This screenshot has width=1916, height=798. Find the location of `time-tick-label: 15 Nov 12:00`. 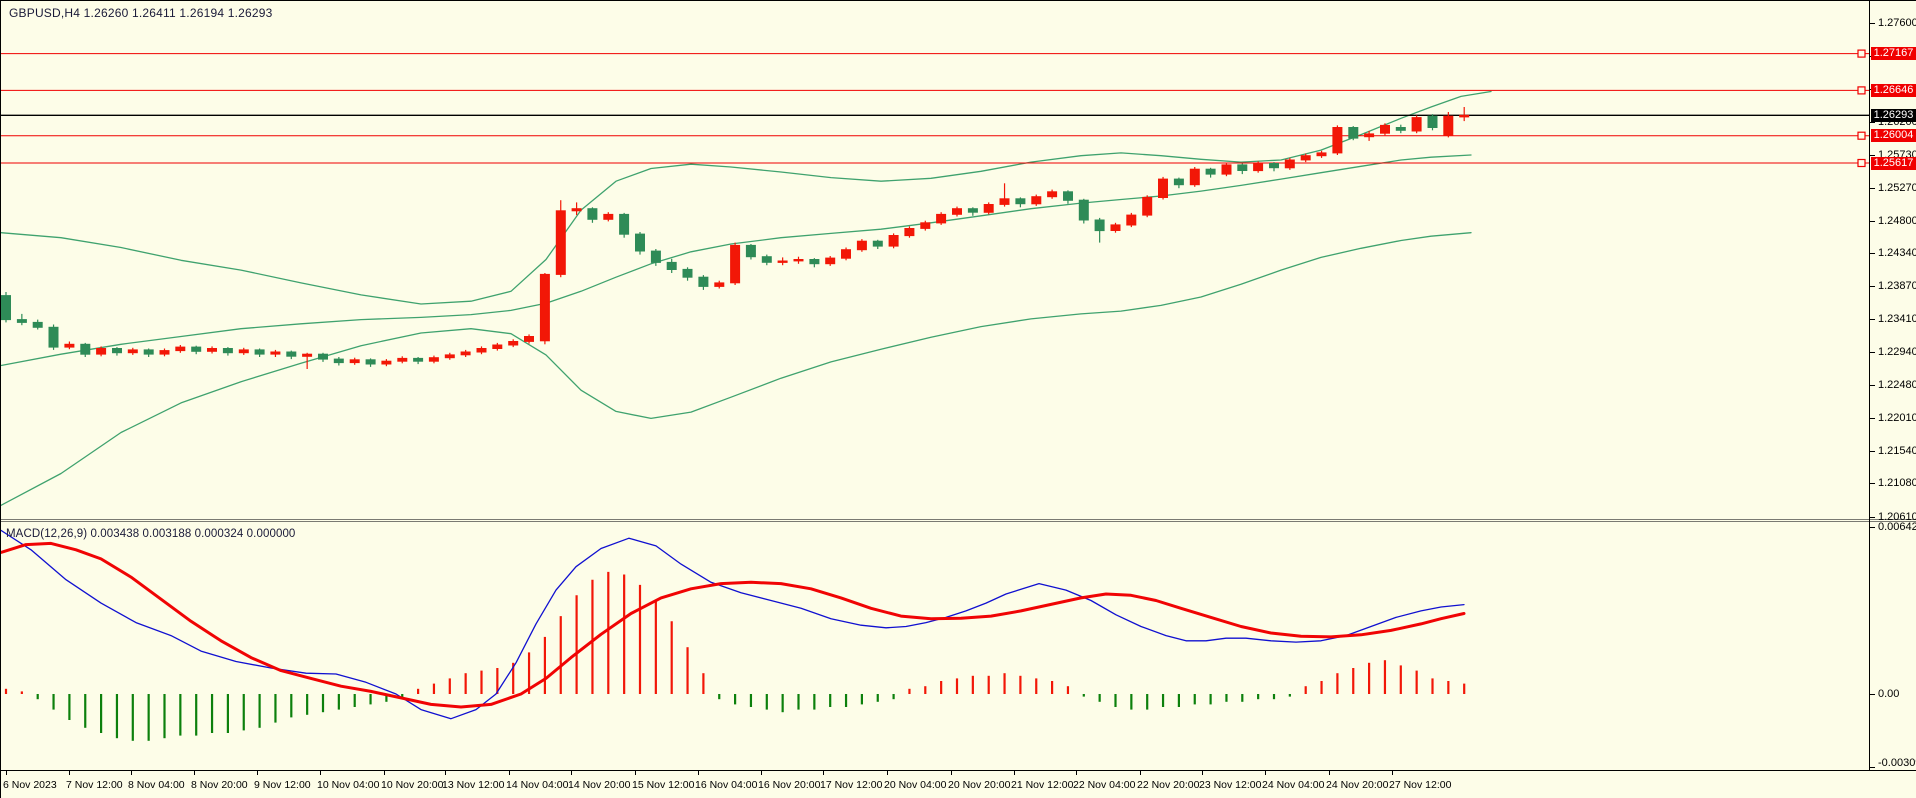

time-tick-label: 15 Nov 12:00 is located at coordinates (663, 785).